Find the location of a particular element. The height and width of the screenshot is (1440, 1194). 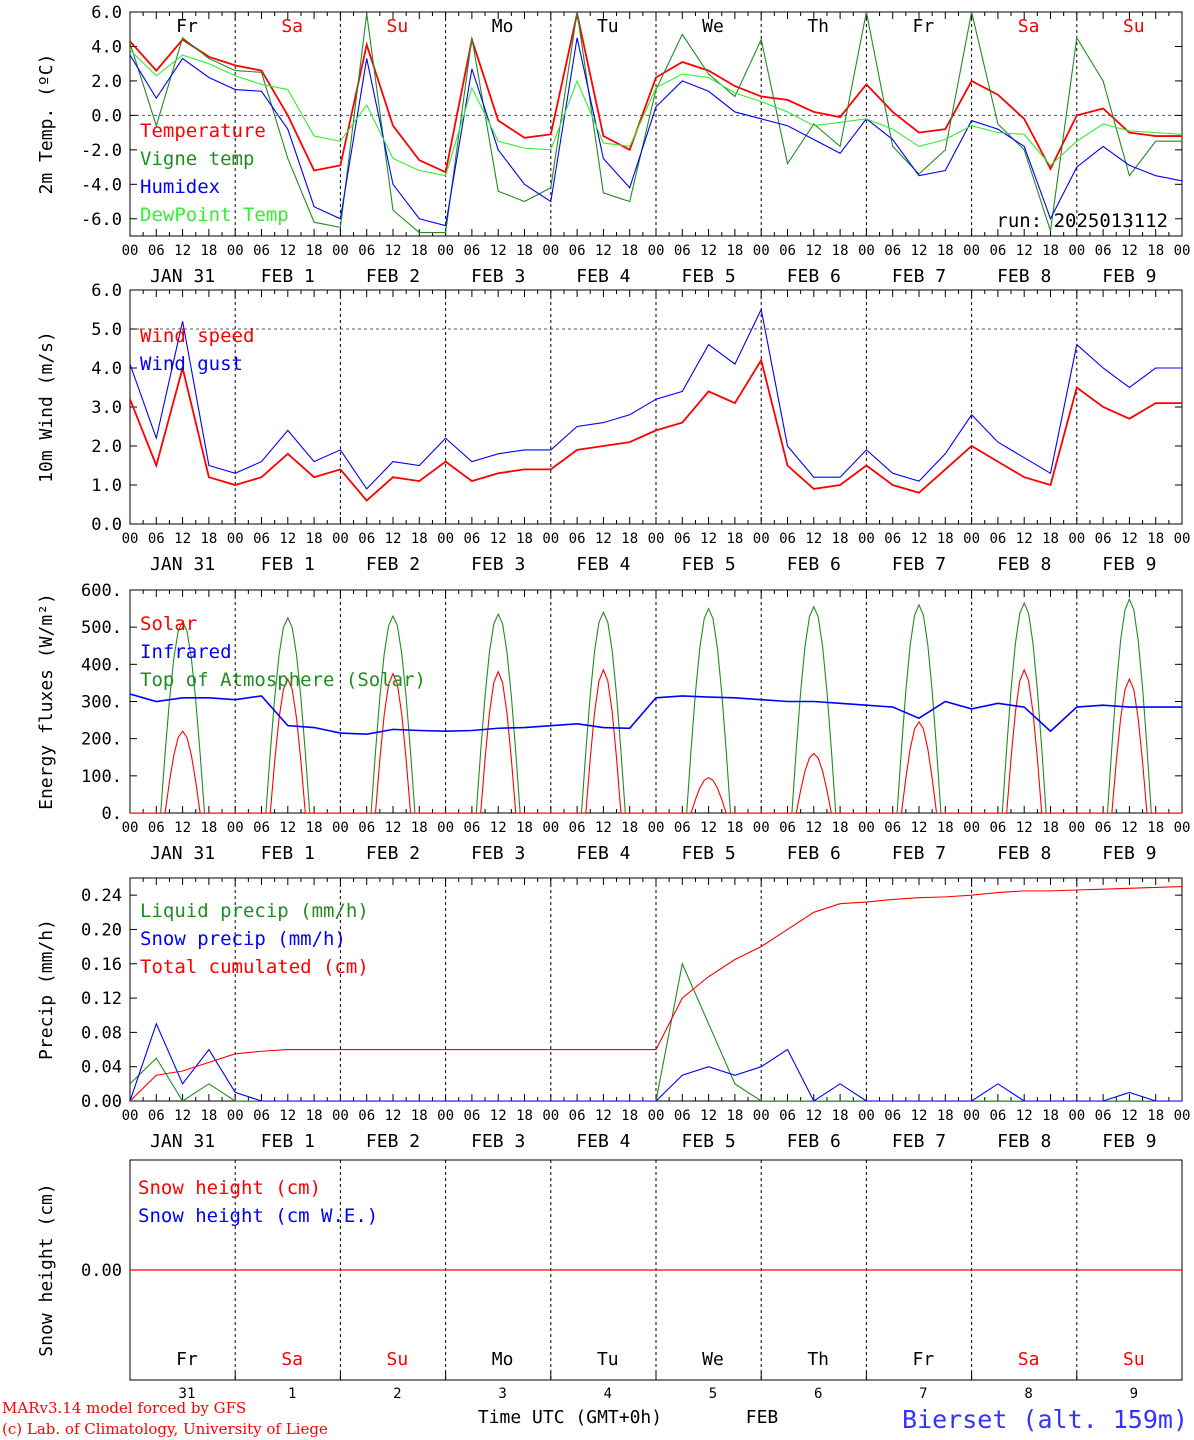

month-label: FEB is located at coordinates (762, 1417).